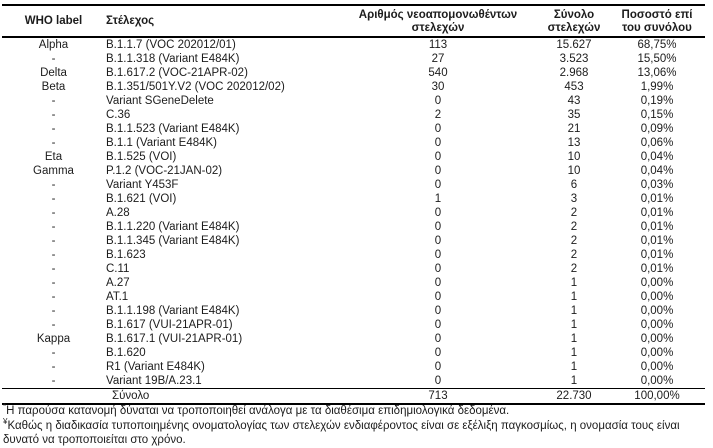  What do you see at coordinates (53, 396) in the screenshot?
I see `total-row-who-cell` at bounding box center [53, 396].